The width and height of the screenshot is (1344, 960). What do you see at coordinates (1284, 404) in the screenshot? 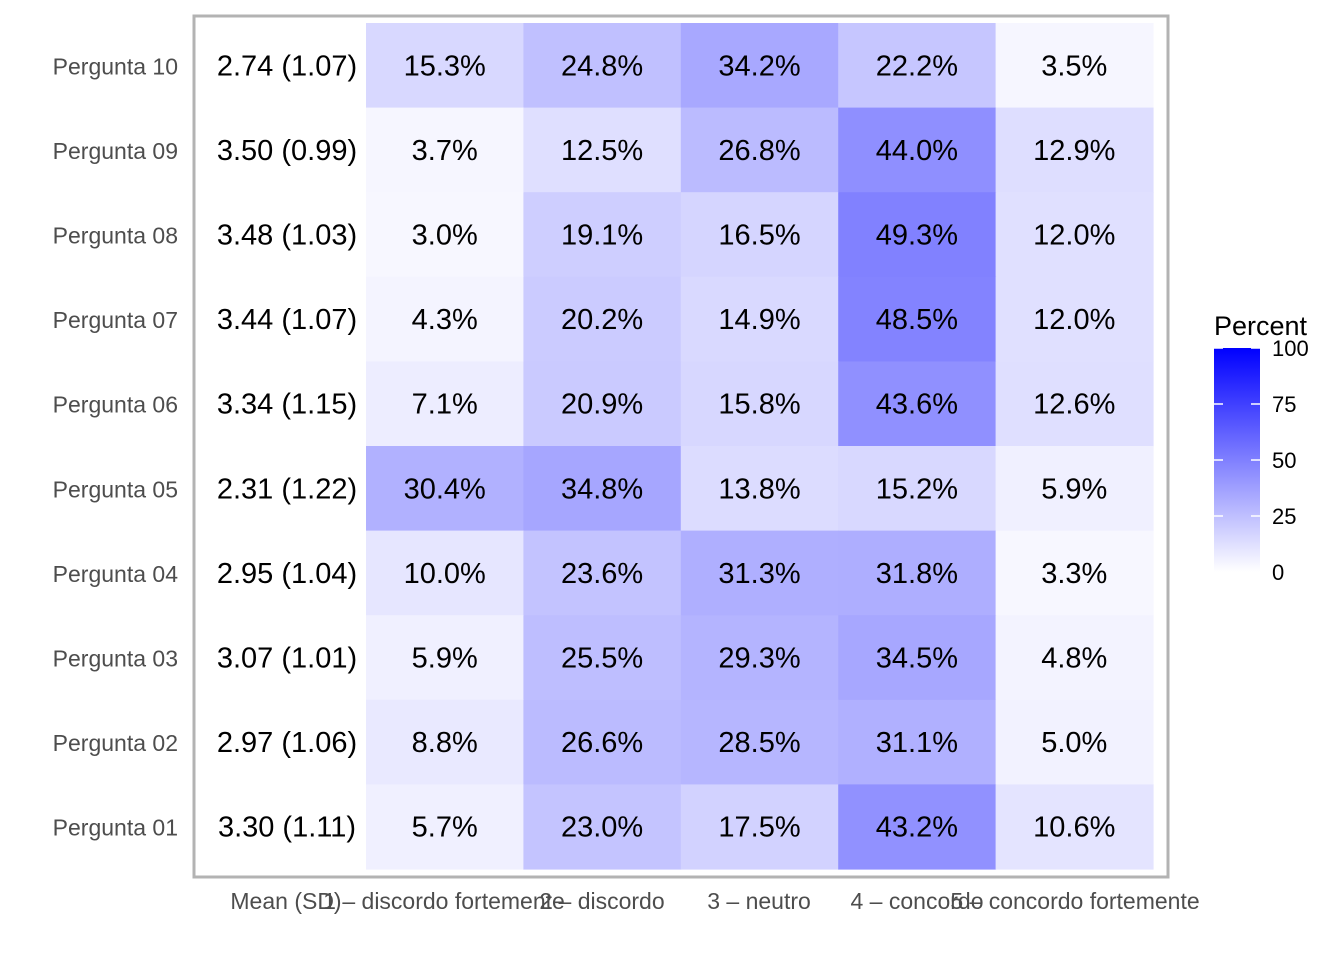
I see `legend-tick-label: 75` at bounding box center [1284, 404].